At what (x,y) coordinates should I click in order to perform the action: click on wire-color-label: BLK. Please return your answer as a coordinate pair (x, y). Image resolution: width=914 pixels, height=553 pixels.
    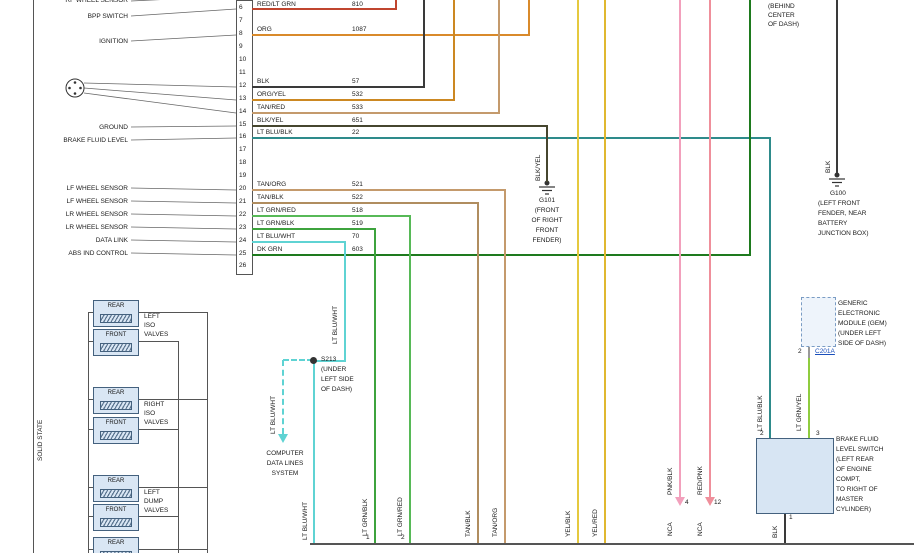
    Looking at the image, I should click on (263, 81).